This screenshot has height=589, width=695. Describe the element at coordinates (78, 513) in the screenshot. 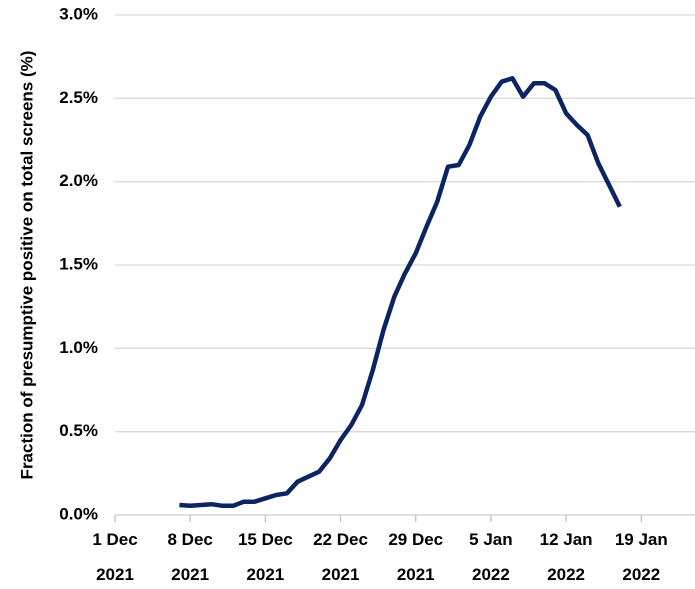

I see `y-tick-label: 0.0%` at that location.